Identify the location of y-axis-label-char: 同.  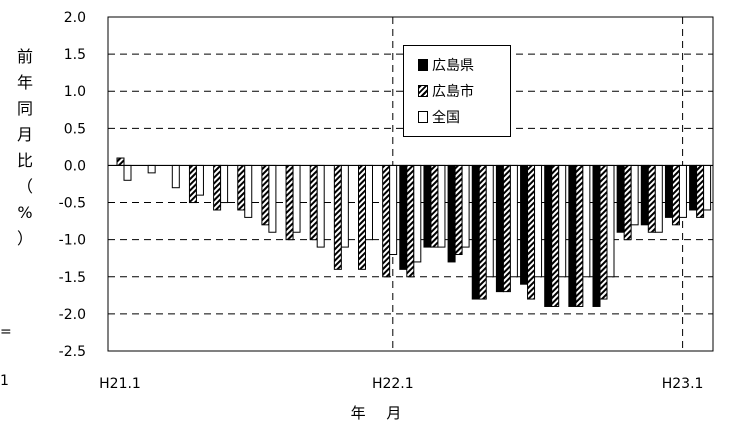
(24, 108).